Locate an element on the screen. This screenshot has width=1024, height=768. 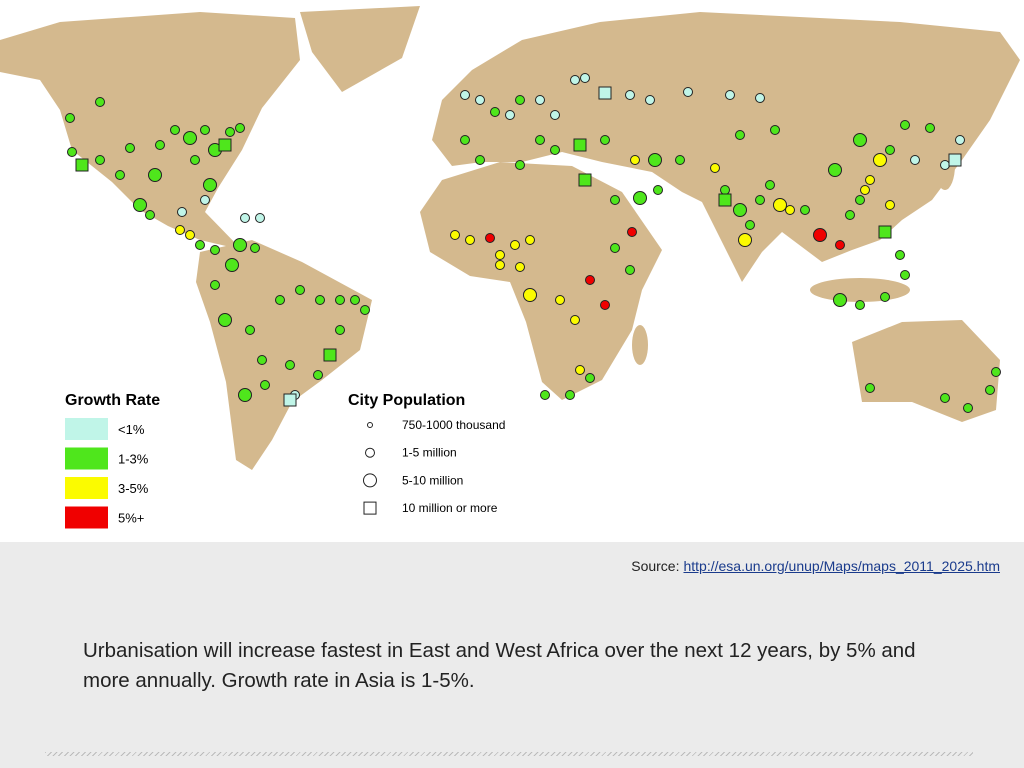
population-label: 750-1000 thousand is located at coordinates (453, 425).